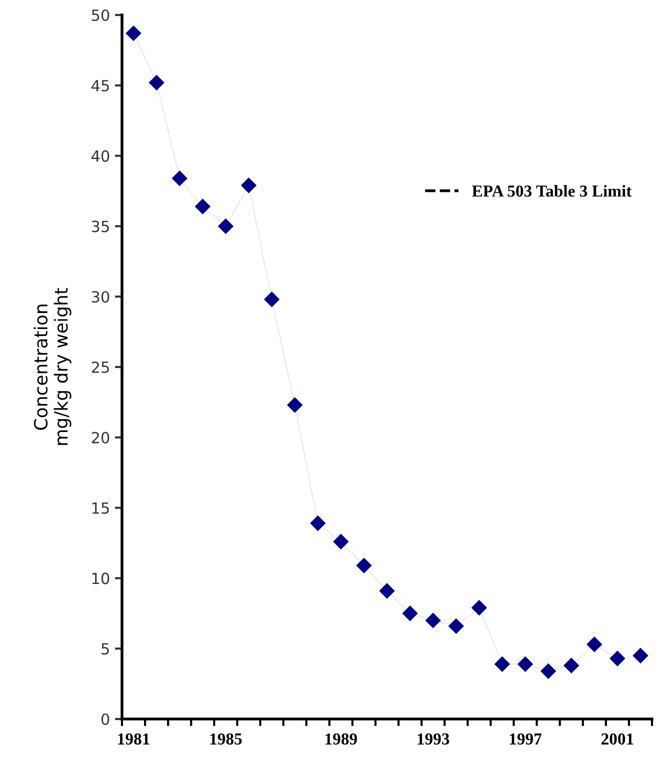  Describe the element at coordinates (617, 739) in the screenshot. I see `x-tick-label: 2001` at that location.